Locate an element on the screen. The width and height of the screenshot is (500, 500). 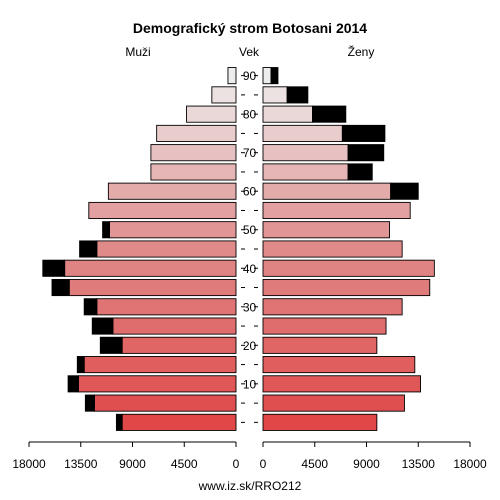
age-label-20: 20 is located at coordinates (250, 346).